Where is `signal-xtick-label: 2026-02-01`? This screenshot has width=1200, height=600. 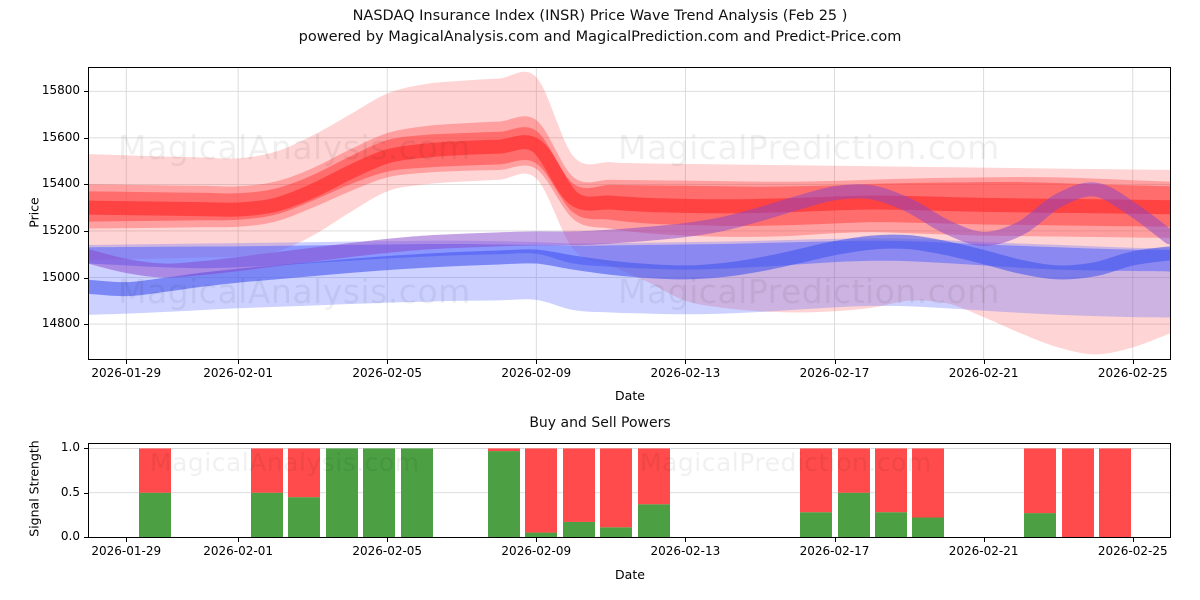 signal-xtick-label: 2026-02-01 is located at coordinates (238, 551).